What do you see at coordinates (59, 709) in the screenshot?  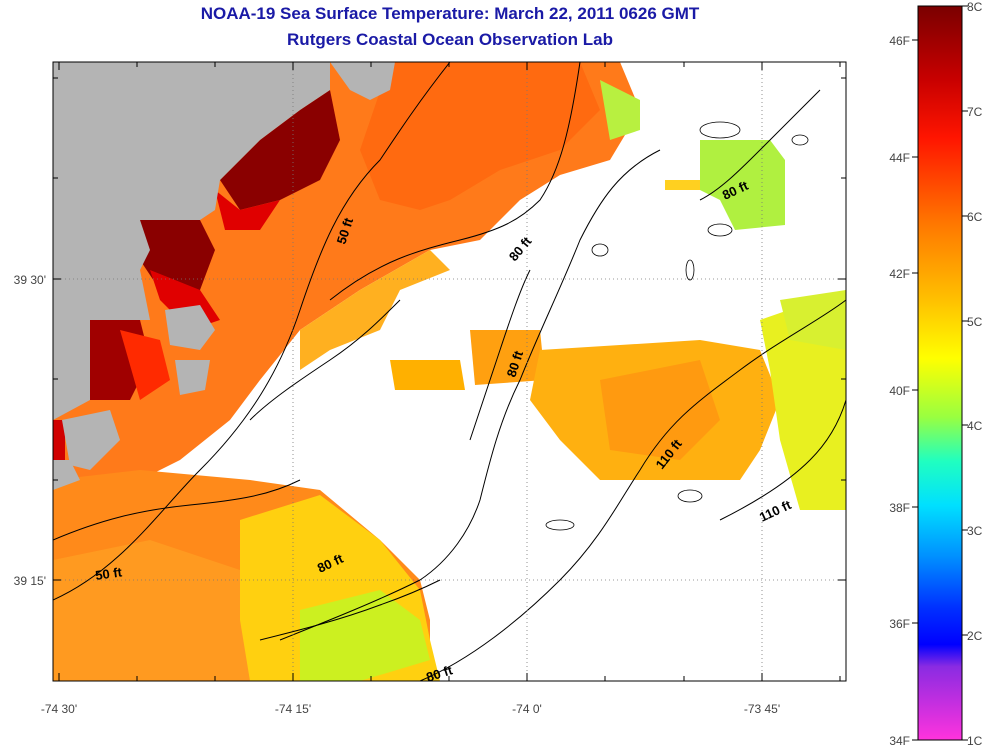 I see `x-tick-label: -74 30'` at bounding box center [59, 709].